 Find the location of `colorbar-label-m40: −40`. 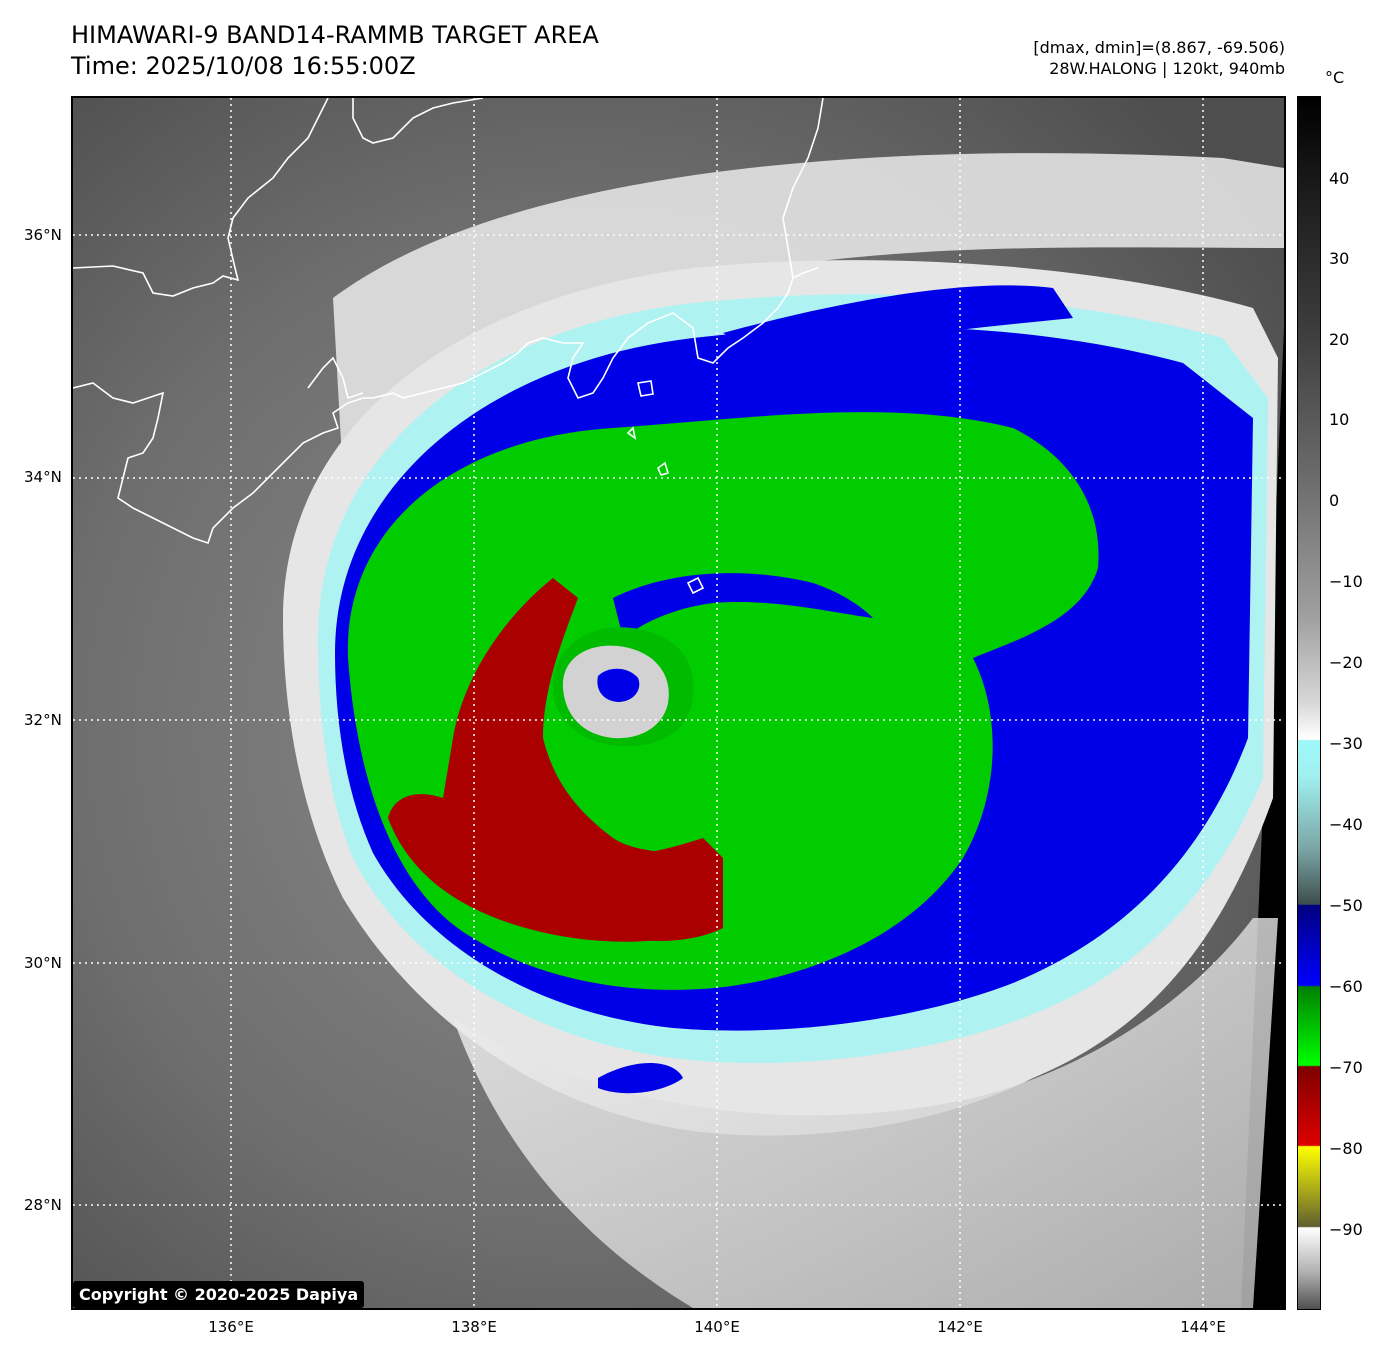

colorbar-label-m40: −40 is located at coordinates (1346, 824).